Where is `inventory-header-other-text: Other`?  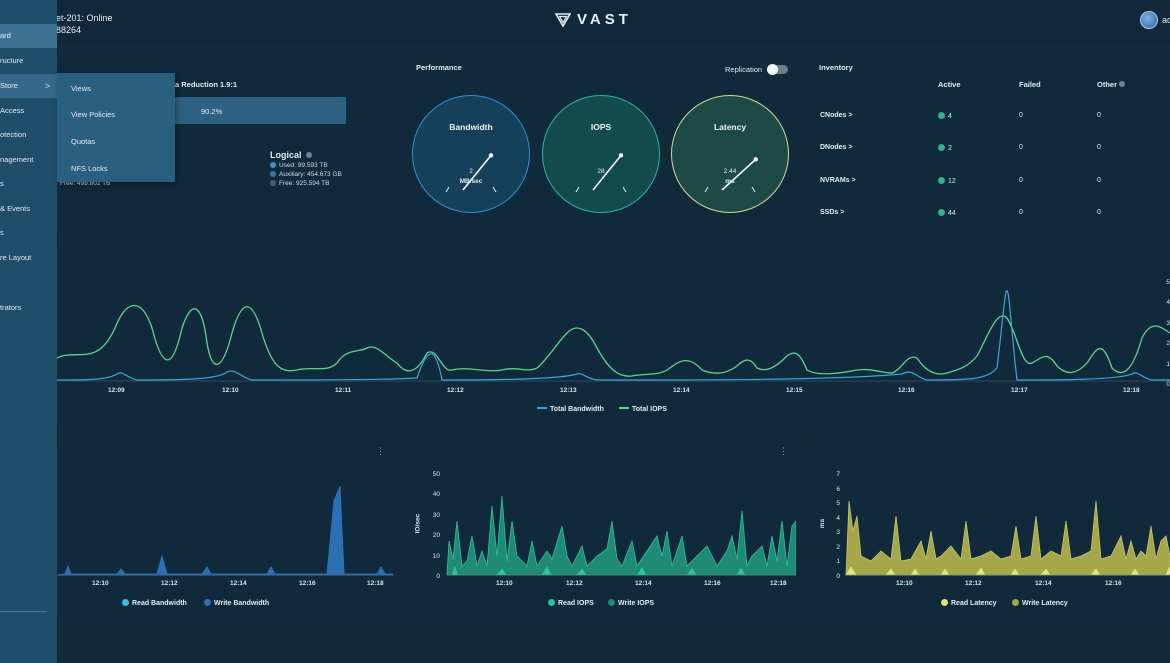
inventory-header-other-text: Other is located at coordinates (1107, 84).